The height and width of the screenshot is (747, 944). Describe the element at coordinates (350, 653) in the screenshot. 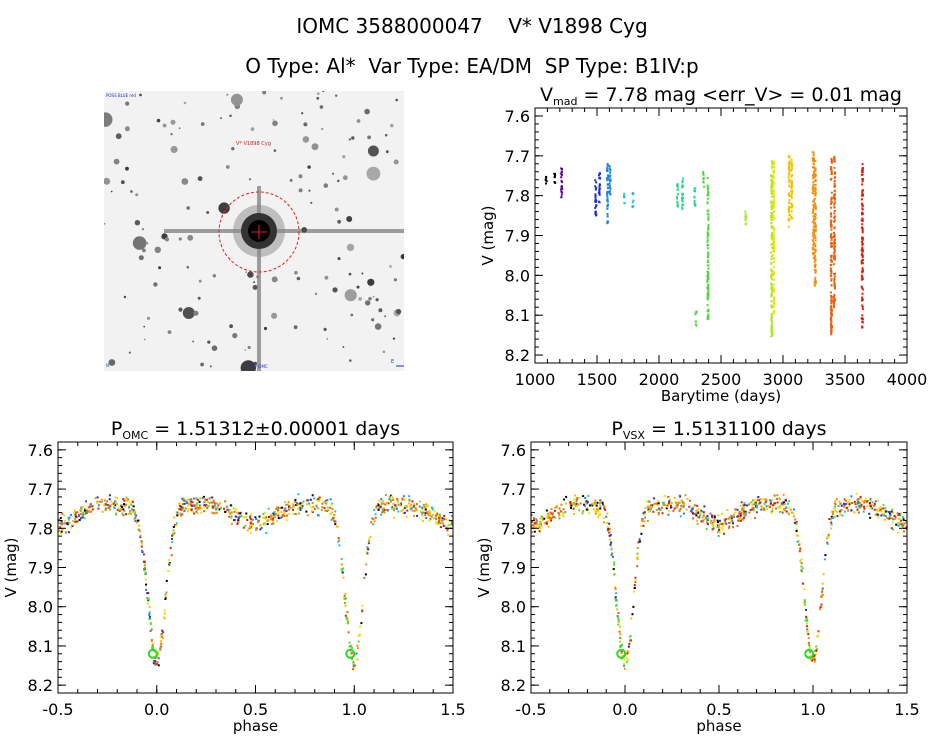

I see `minimum-marker` at that location.